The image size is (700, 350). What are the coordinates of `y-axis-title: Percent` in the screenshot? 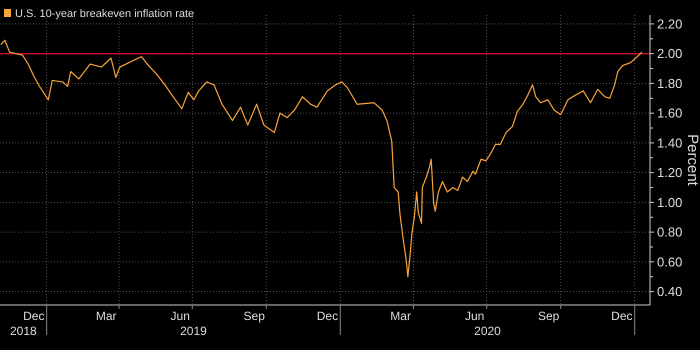 It's located at (692, 160).